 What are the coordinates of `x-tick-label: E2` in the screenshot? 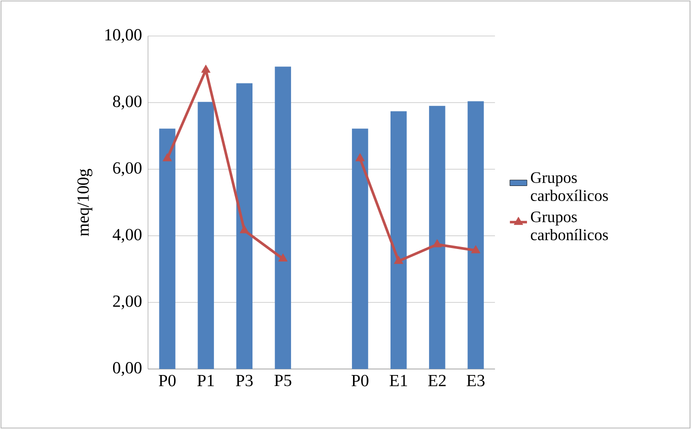 It's located at (437, 380).